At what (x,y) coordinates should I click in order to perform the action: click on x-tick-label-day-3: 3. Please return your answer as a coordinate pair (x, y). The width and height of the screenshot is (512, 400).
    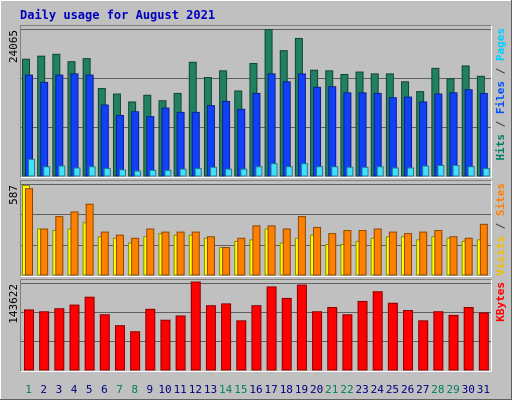
    Looking at the image, I should click on (59, 389).